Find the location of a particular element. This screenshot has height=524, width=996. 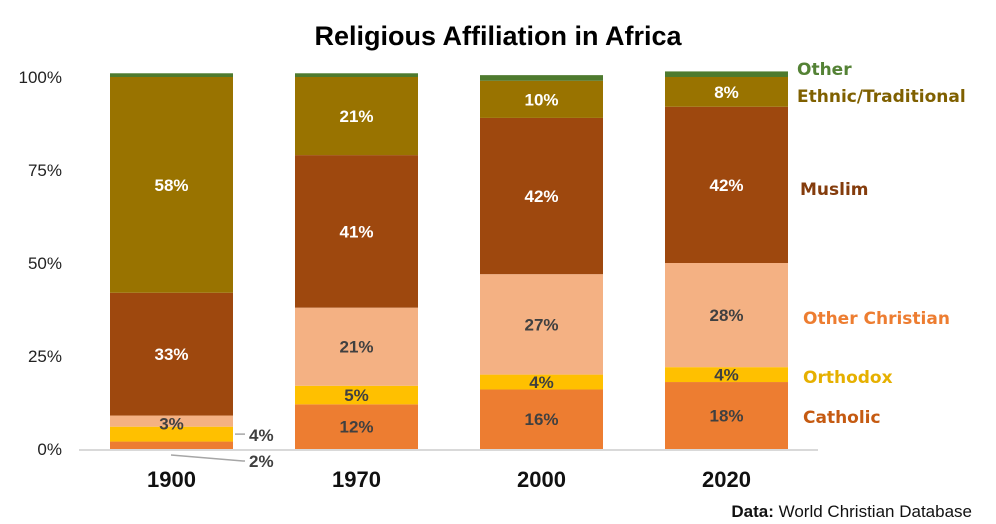

bar-segment-catholic-2020 is located at coordinates (726, 415).